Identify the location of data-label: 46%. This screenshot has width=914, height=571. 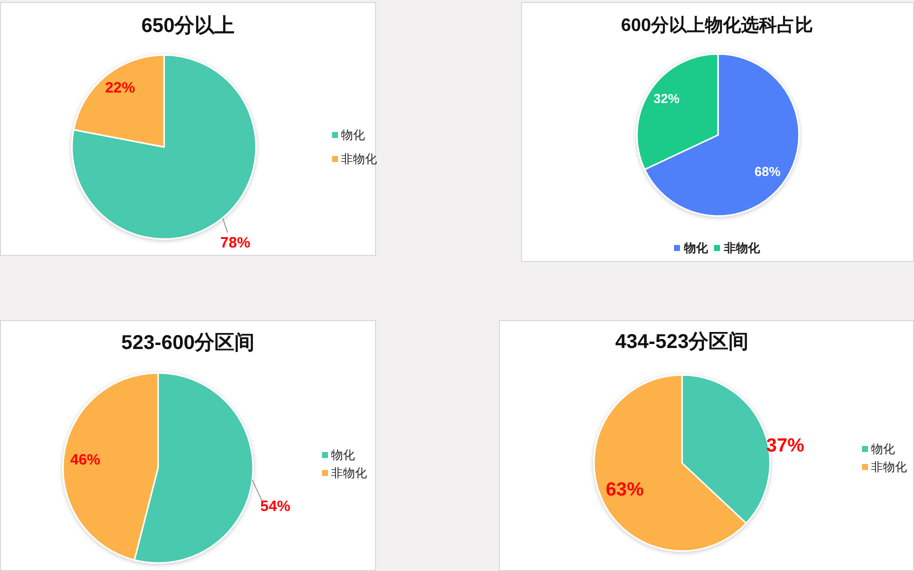
(85, 460).